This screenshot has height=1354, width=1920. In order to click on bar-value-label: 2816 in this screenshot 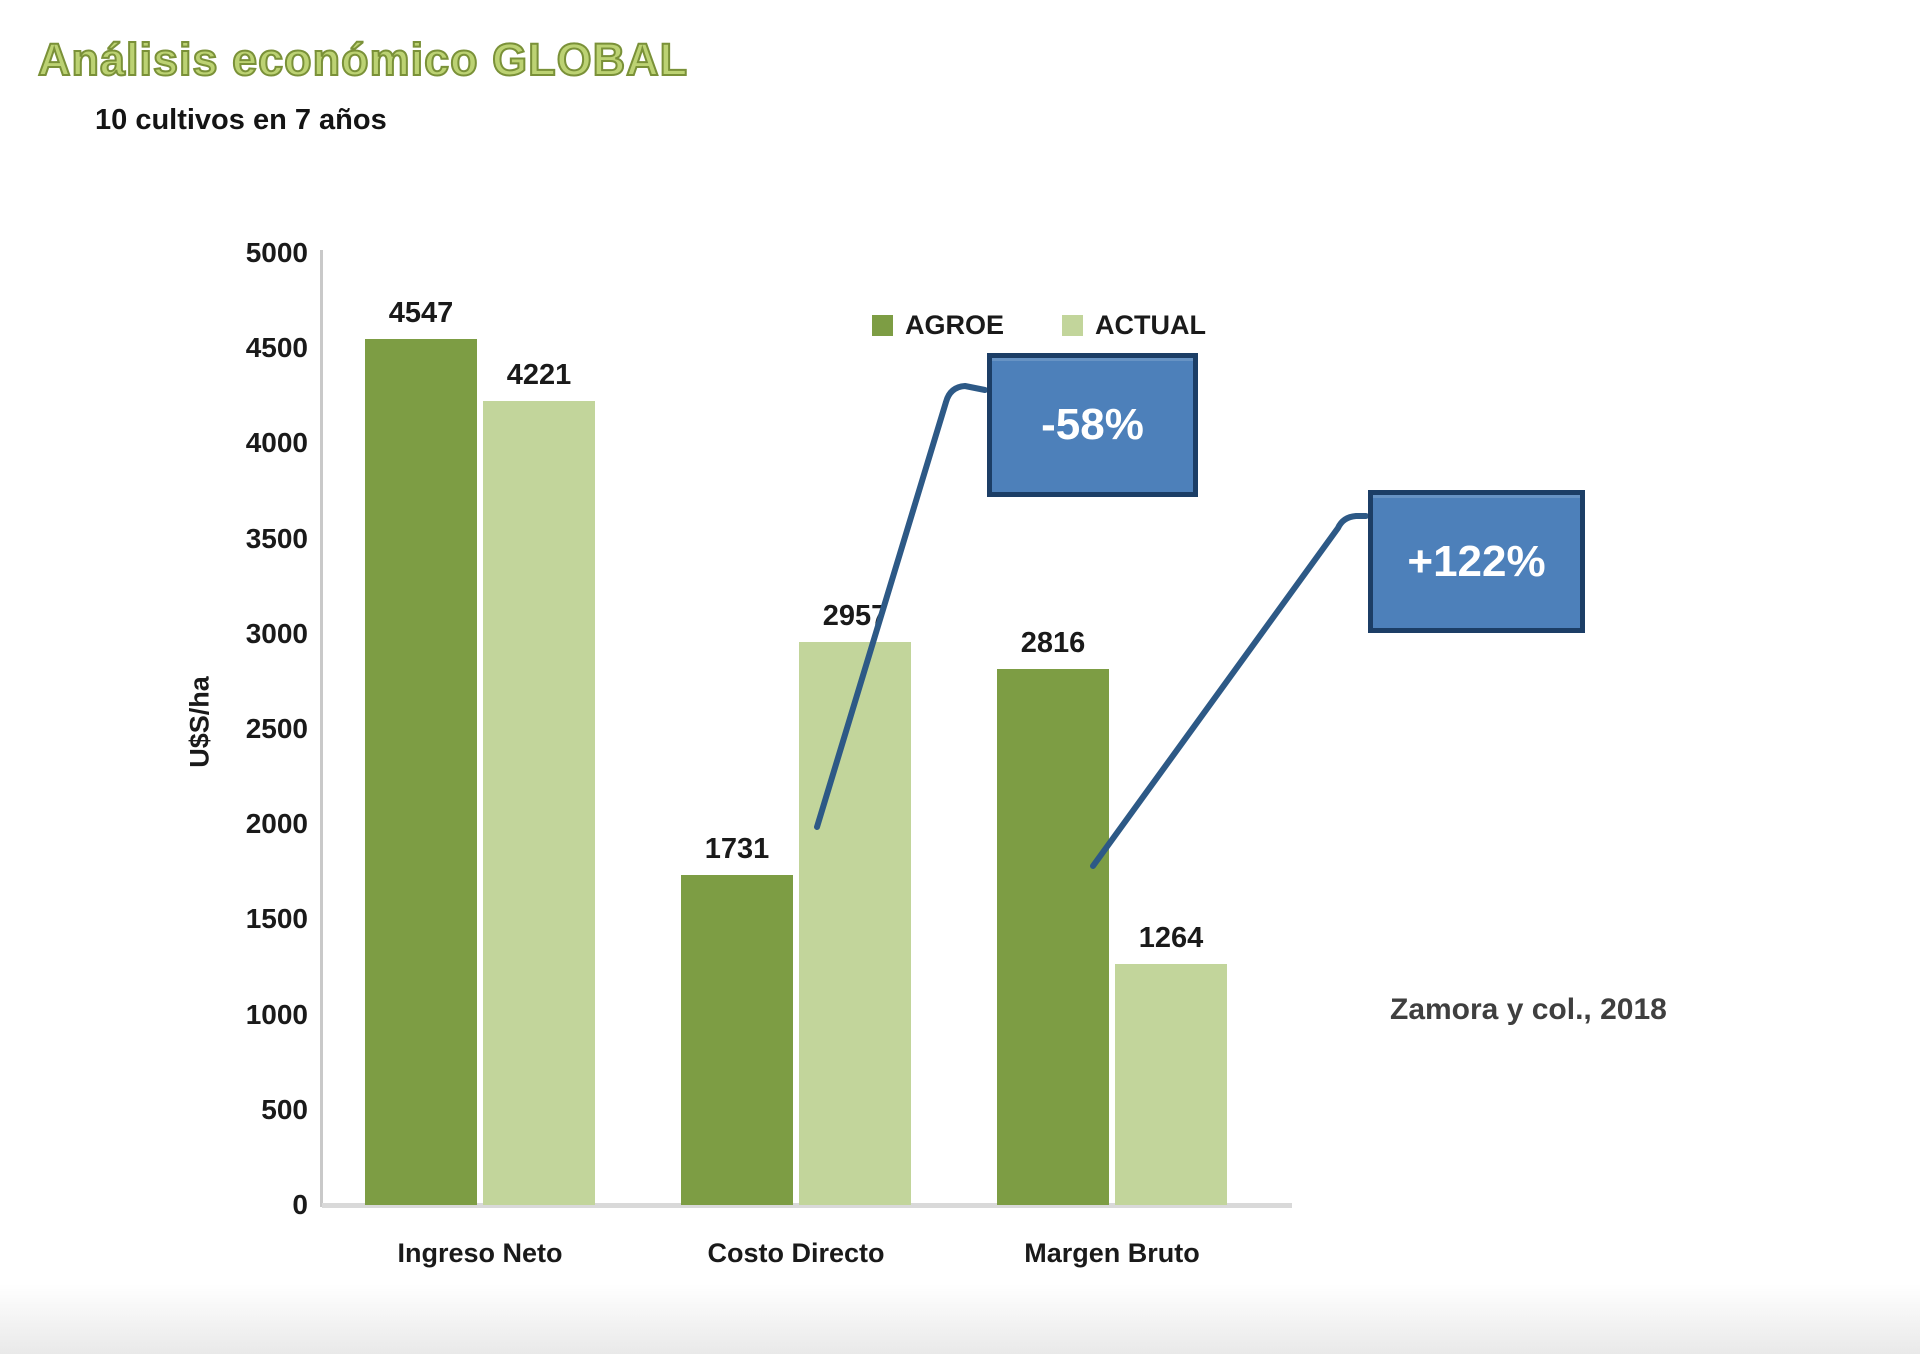, I will do `click(1053, 643)`.